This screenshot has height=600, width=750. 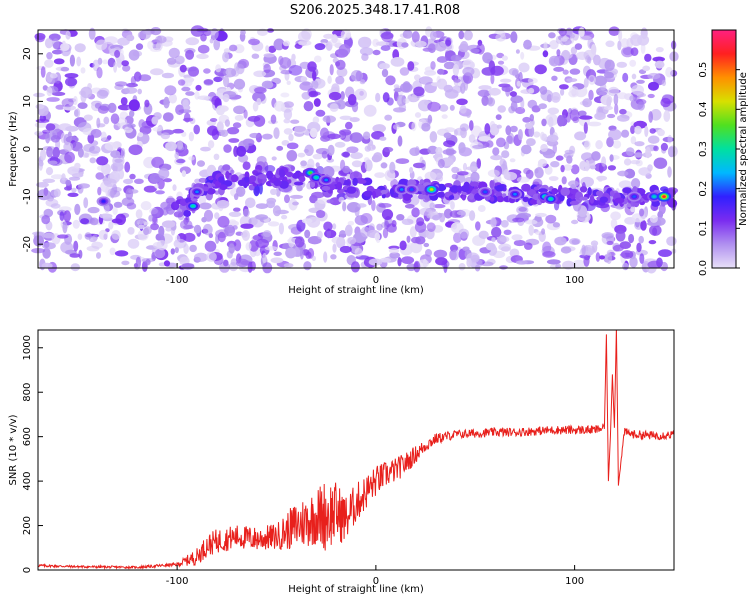 I want to click on snr-y-tick-label: 400, so click(x=27, y=481).